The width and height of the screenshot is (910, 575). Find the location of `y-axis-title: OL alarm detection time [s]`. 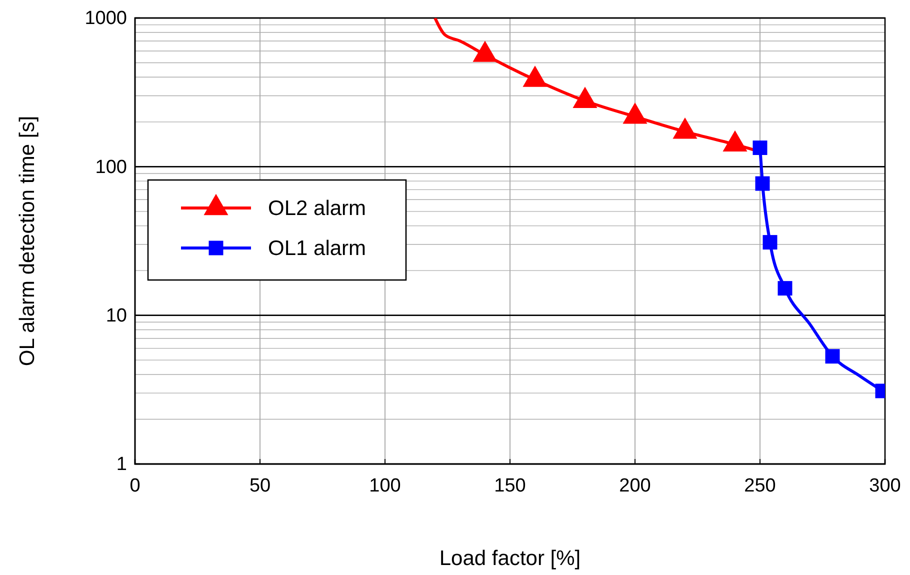

y-axis-title: OL alarm detection time [s] is located at coordinates (27, 241).